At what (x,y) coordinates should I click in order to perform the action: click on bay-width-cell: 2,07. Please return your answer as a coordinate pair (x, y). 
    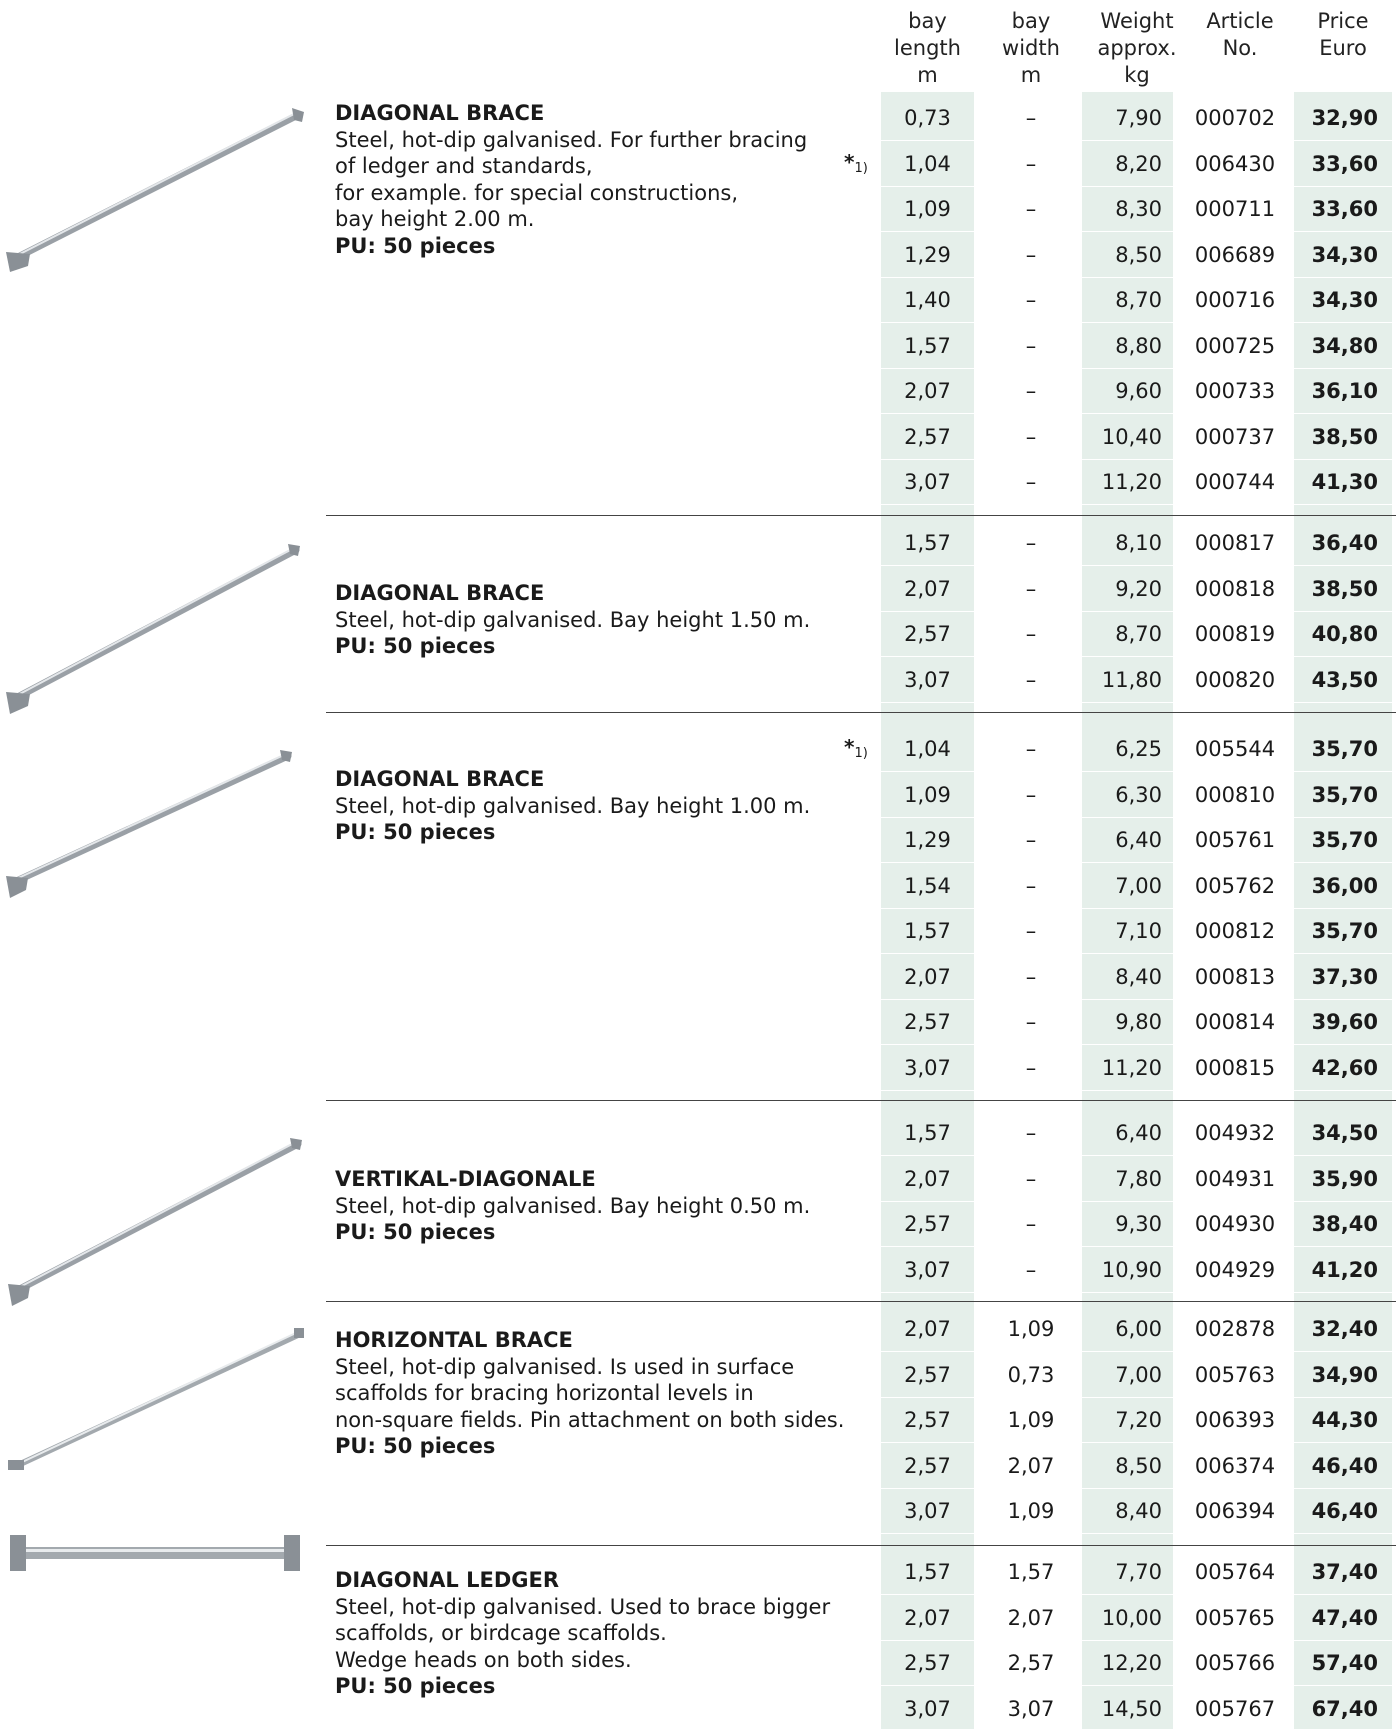
    Looking at the image, I should click on (1031, 1617).